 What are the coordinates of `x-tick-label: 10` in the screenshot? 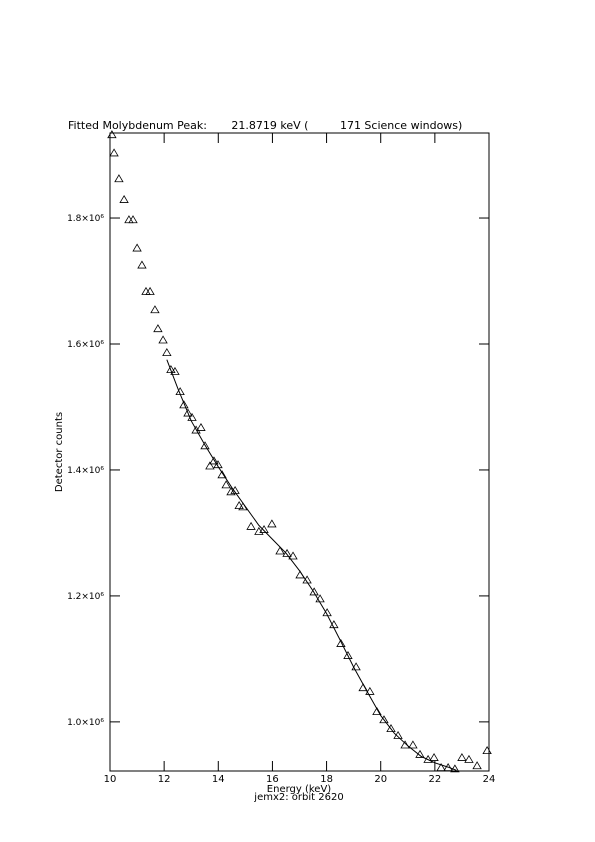 It's located at (110, 779).